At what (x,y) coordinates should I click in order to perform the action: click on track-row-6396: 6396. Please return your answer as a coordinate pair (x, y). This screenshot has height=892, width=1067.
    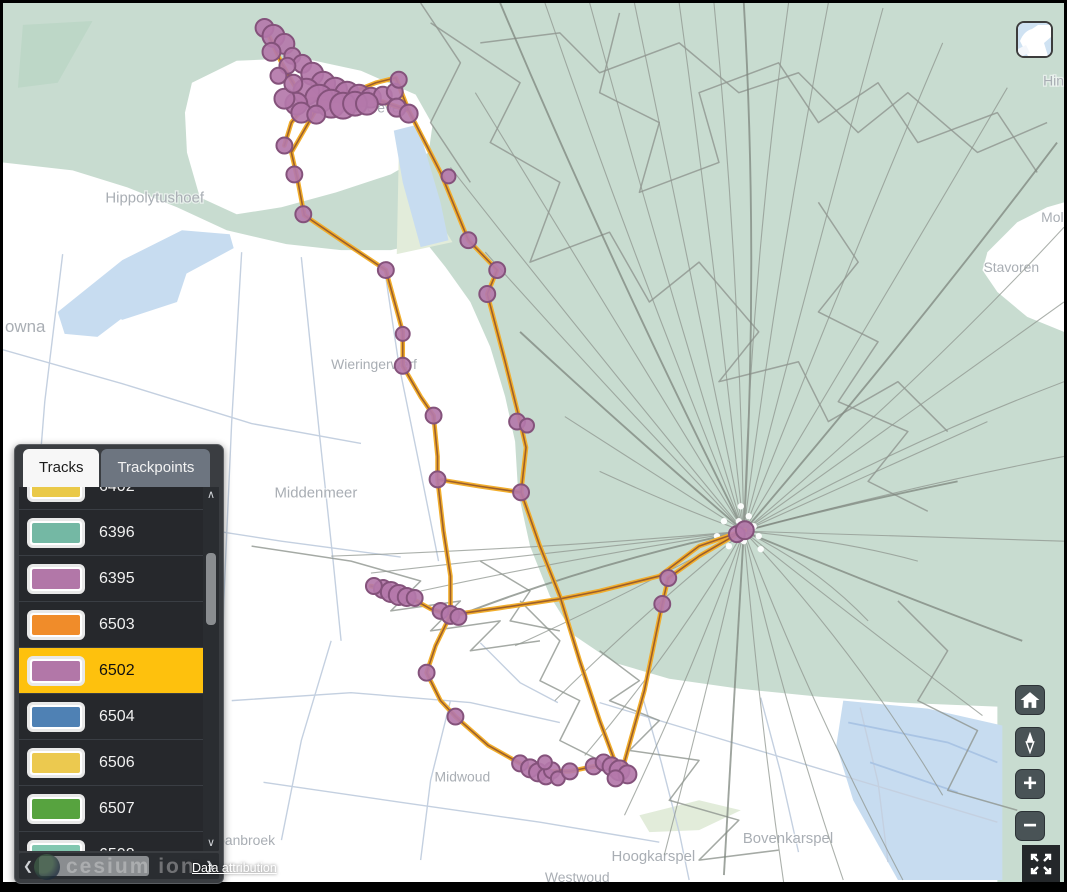
    Looking at the image, I should click on (111, 533).